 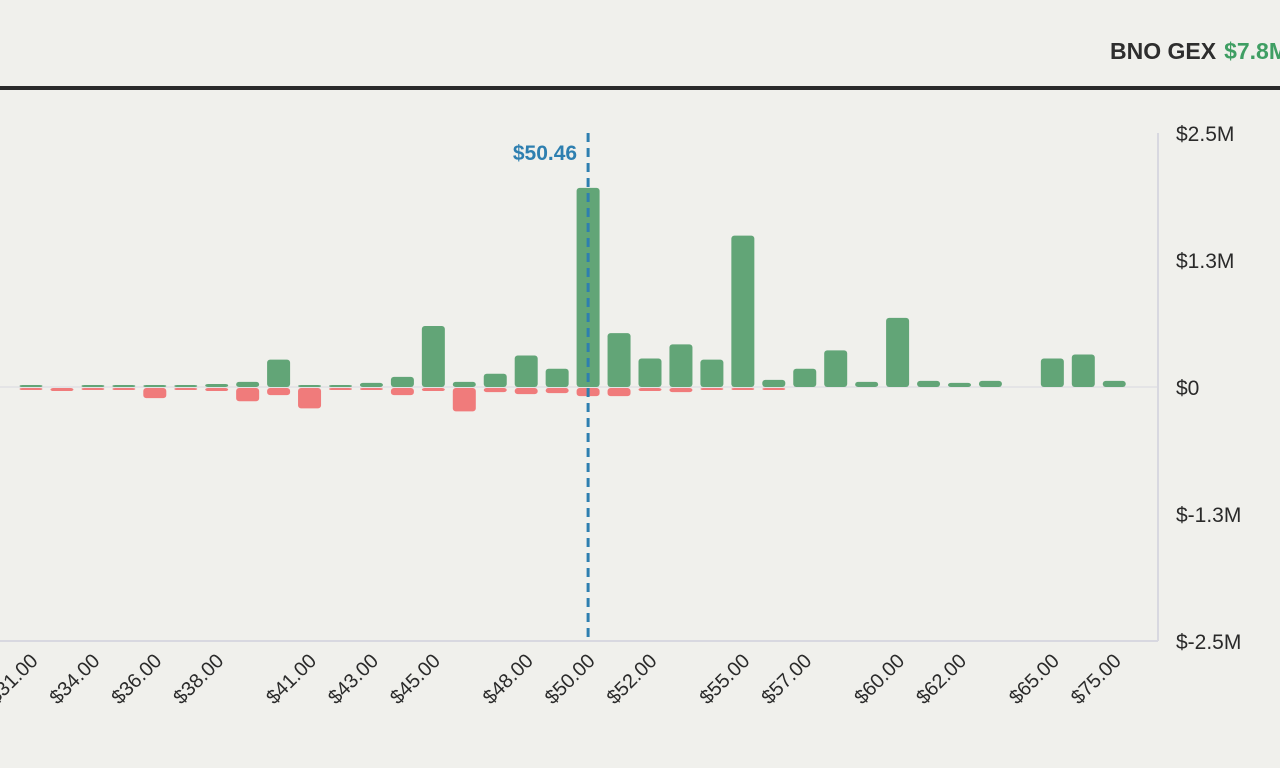 I want to click on ticker-gex-label: BNO GEX, so click(x=1163, y=51).